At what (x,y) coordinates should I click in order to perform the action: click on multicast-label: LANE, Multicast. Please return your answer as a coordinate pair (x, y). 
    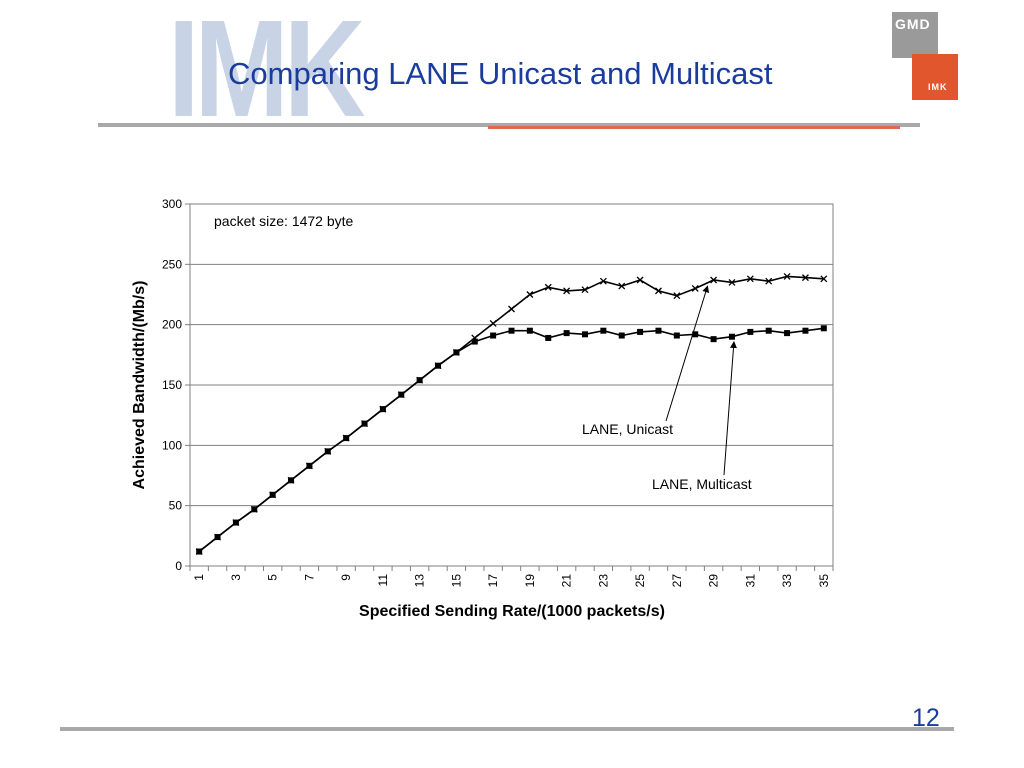
    Looking at the image, I should click on (702, 484).